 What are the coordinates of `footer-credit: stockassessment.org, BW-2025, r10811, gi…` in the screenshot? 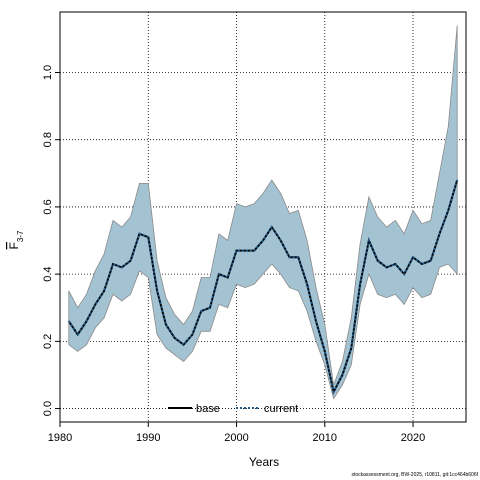 It's located at (414, 475).